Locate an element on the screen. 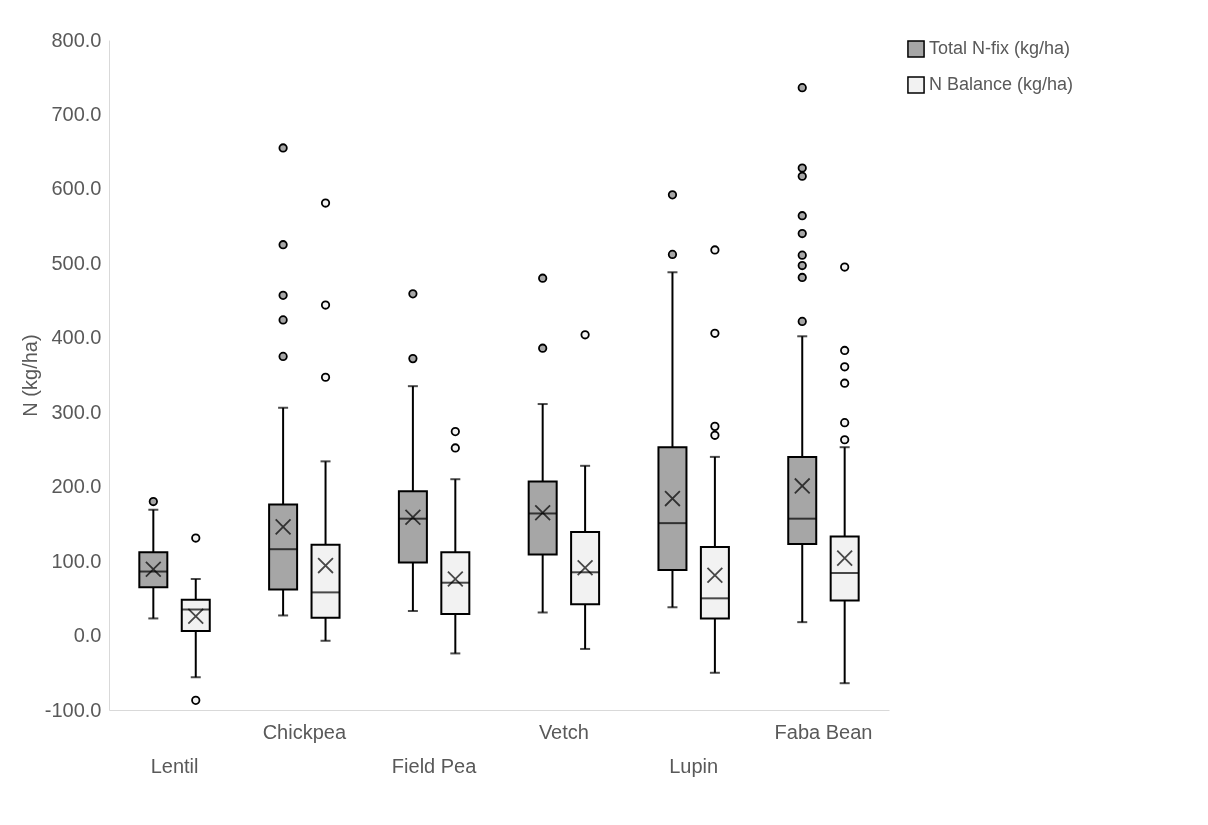  y-tick-label: 600.0 is located at coordinates (76, 188).